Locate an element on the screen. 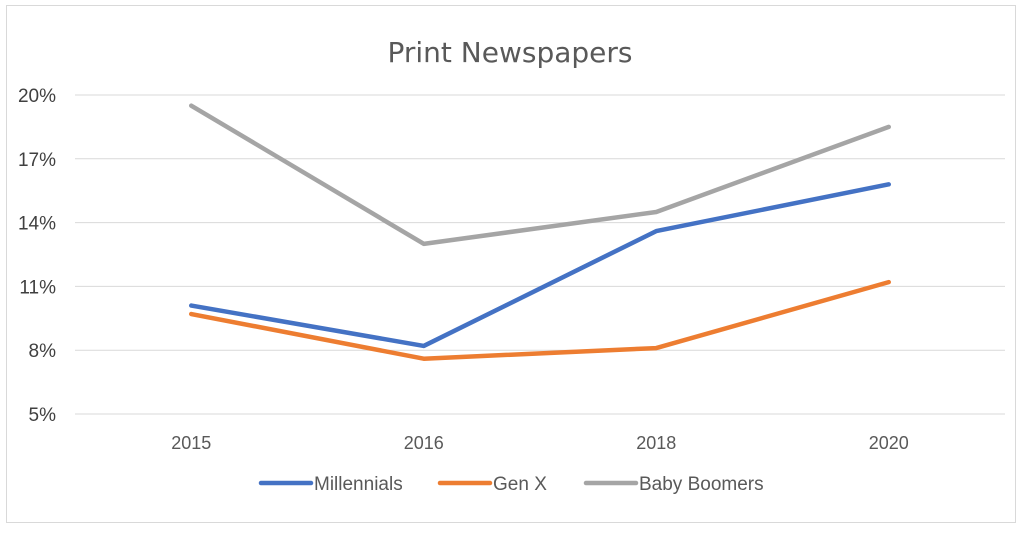 Image resolution: width=1024 pixels, height=536 pixels. x-axis-ticks: 2015 2016 2018 2020 is located at coordinates (540, 443).